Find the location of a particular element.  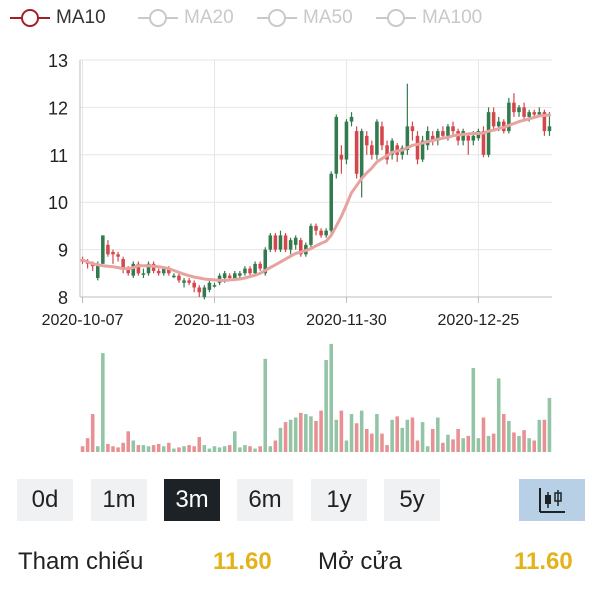

tab-5y: 5y is located at coordinates (412, 500).